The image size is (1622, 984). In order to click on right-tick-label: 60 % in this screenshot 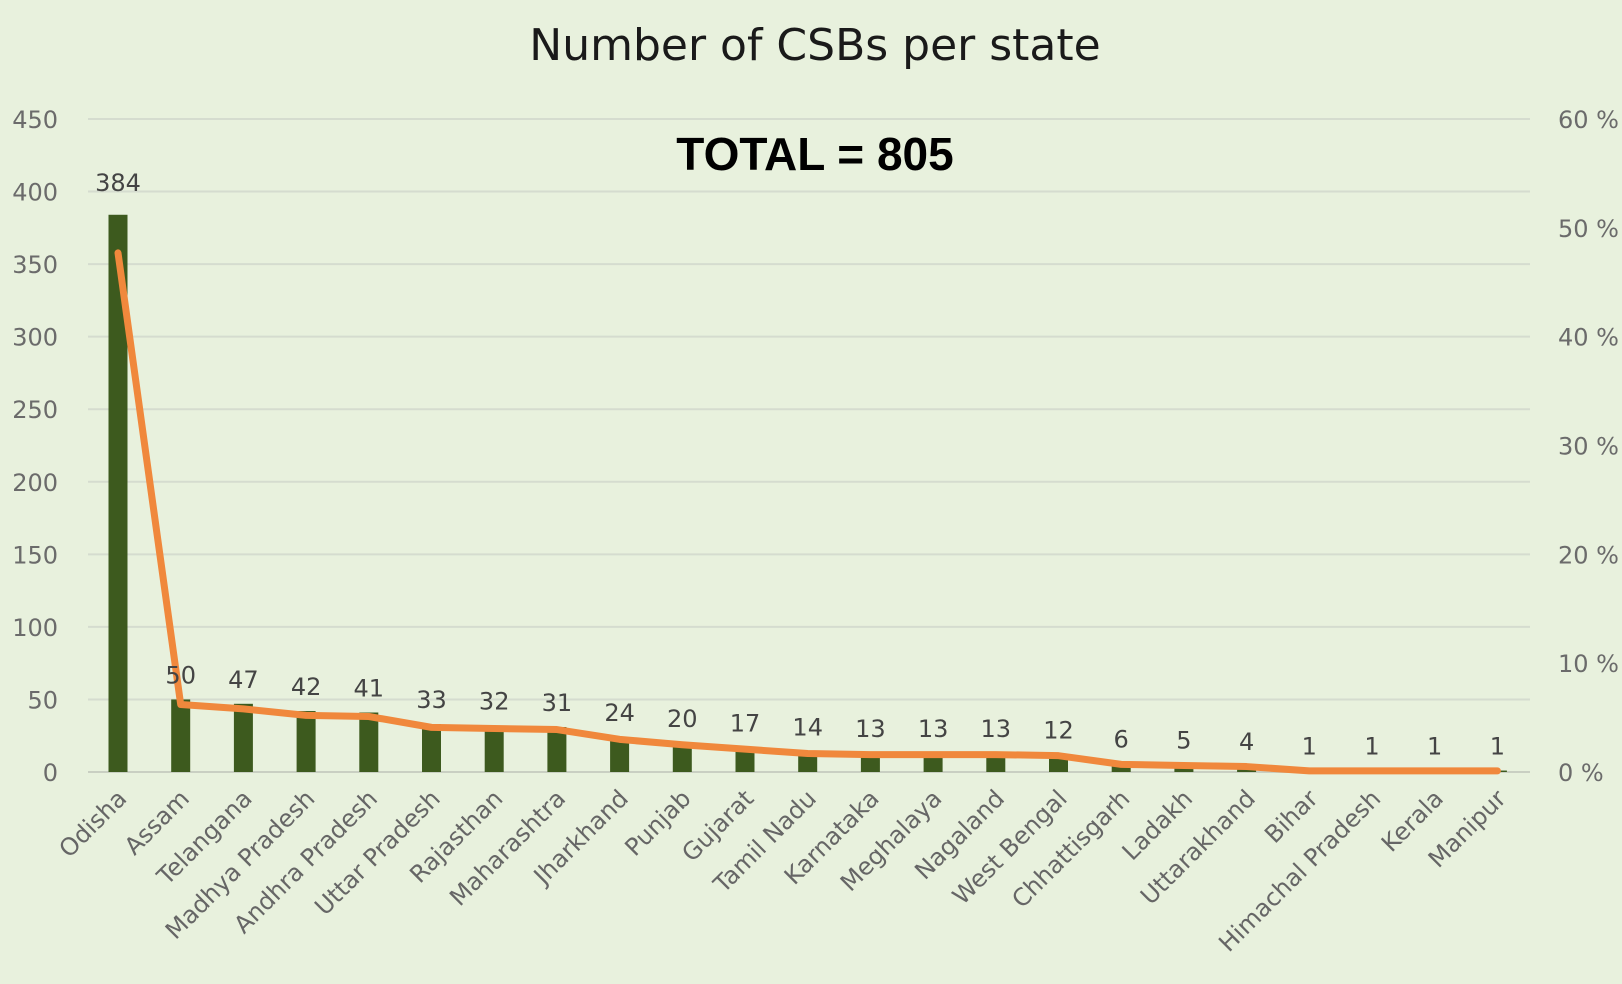, I will do `click(1588, 120)`.